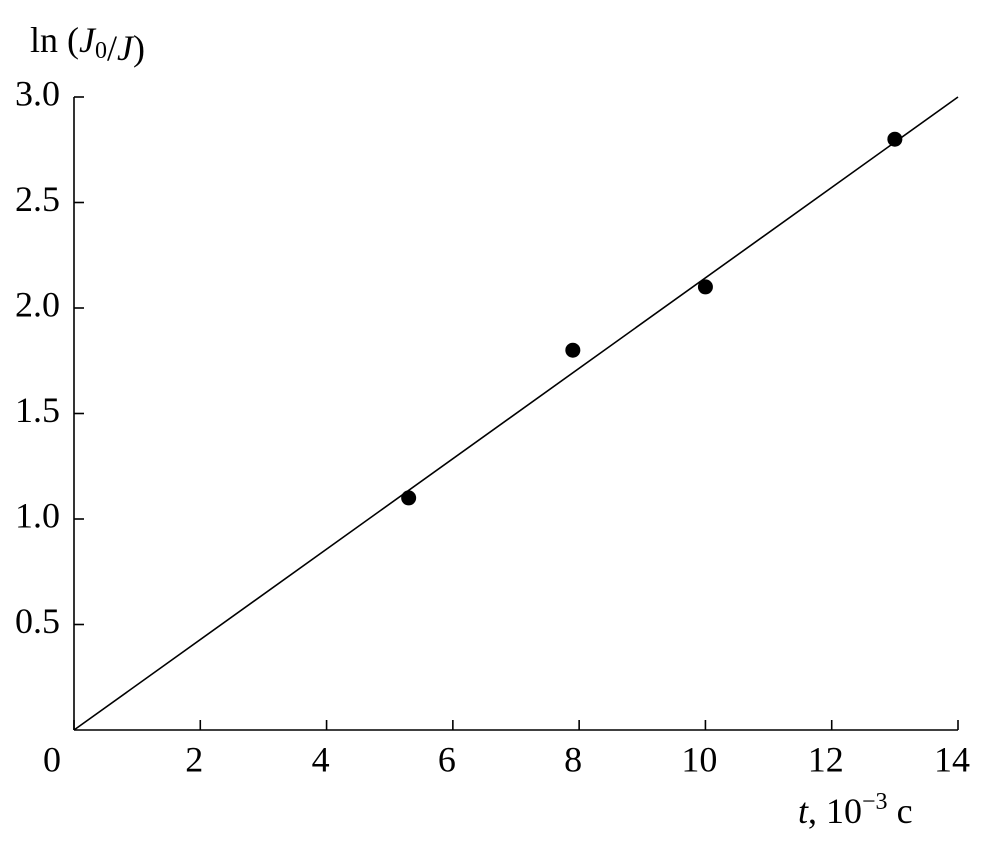 This screenshot has width=1004, height=845. I want to click on y-tick-label: 2.0, so click(37, 304).